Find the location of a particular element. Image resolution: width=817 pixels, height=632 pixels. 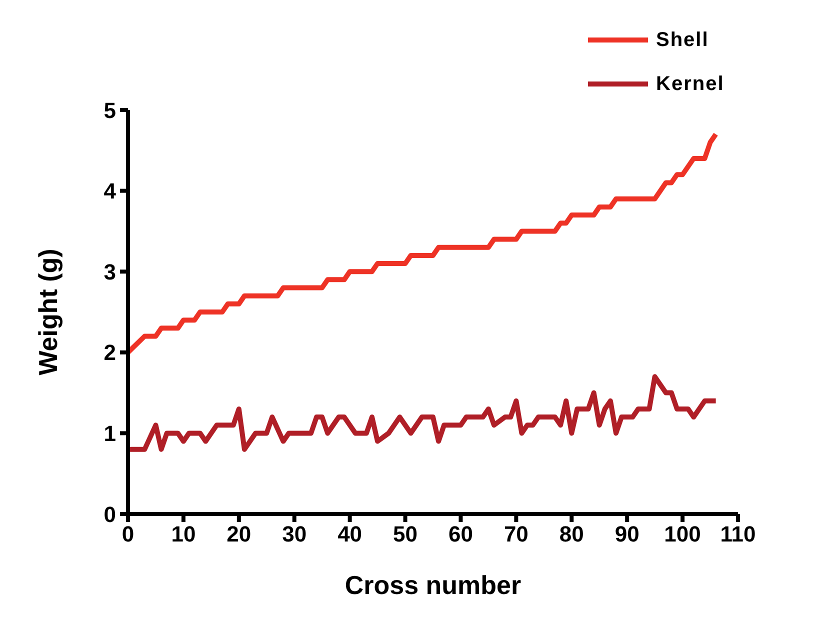

y-tick-label: 3 is located at coordinates (110, 271).